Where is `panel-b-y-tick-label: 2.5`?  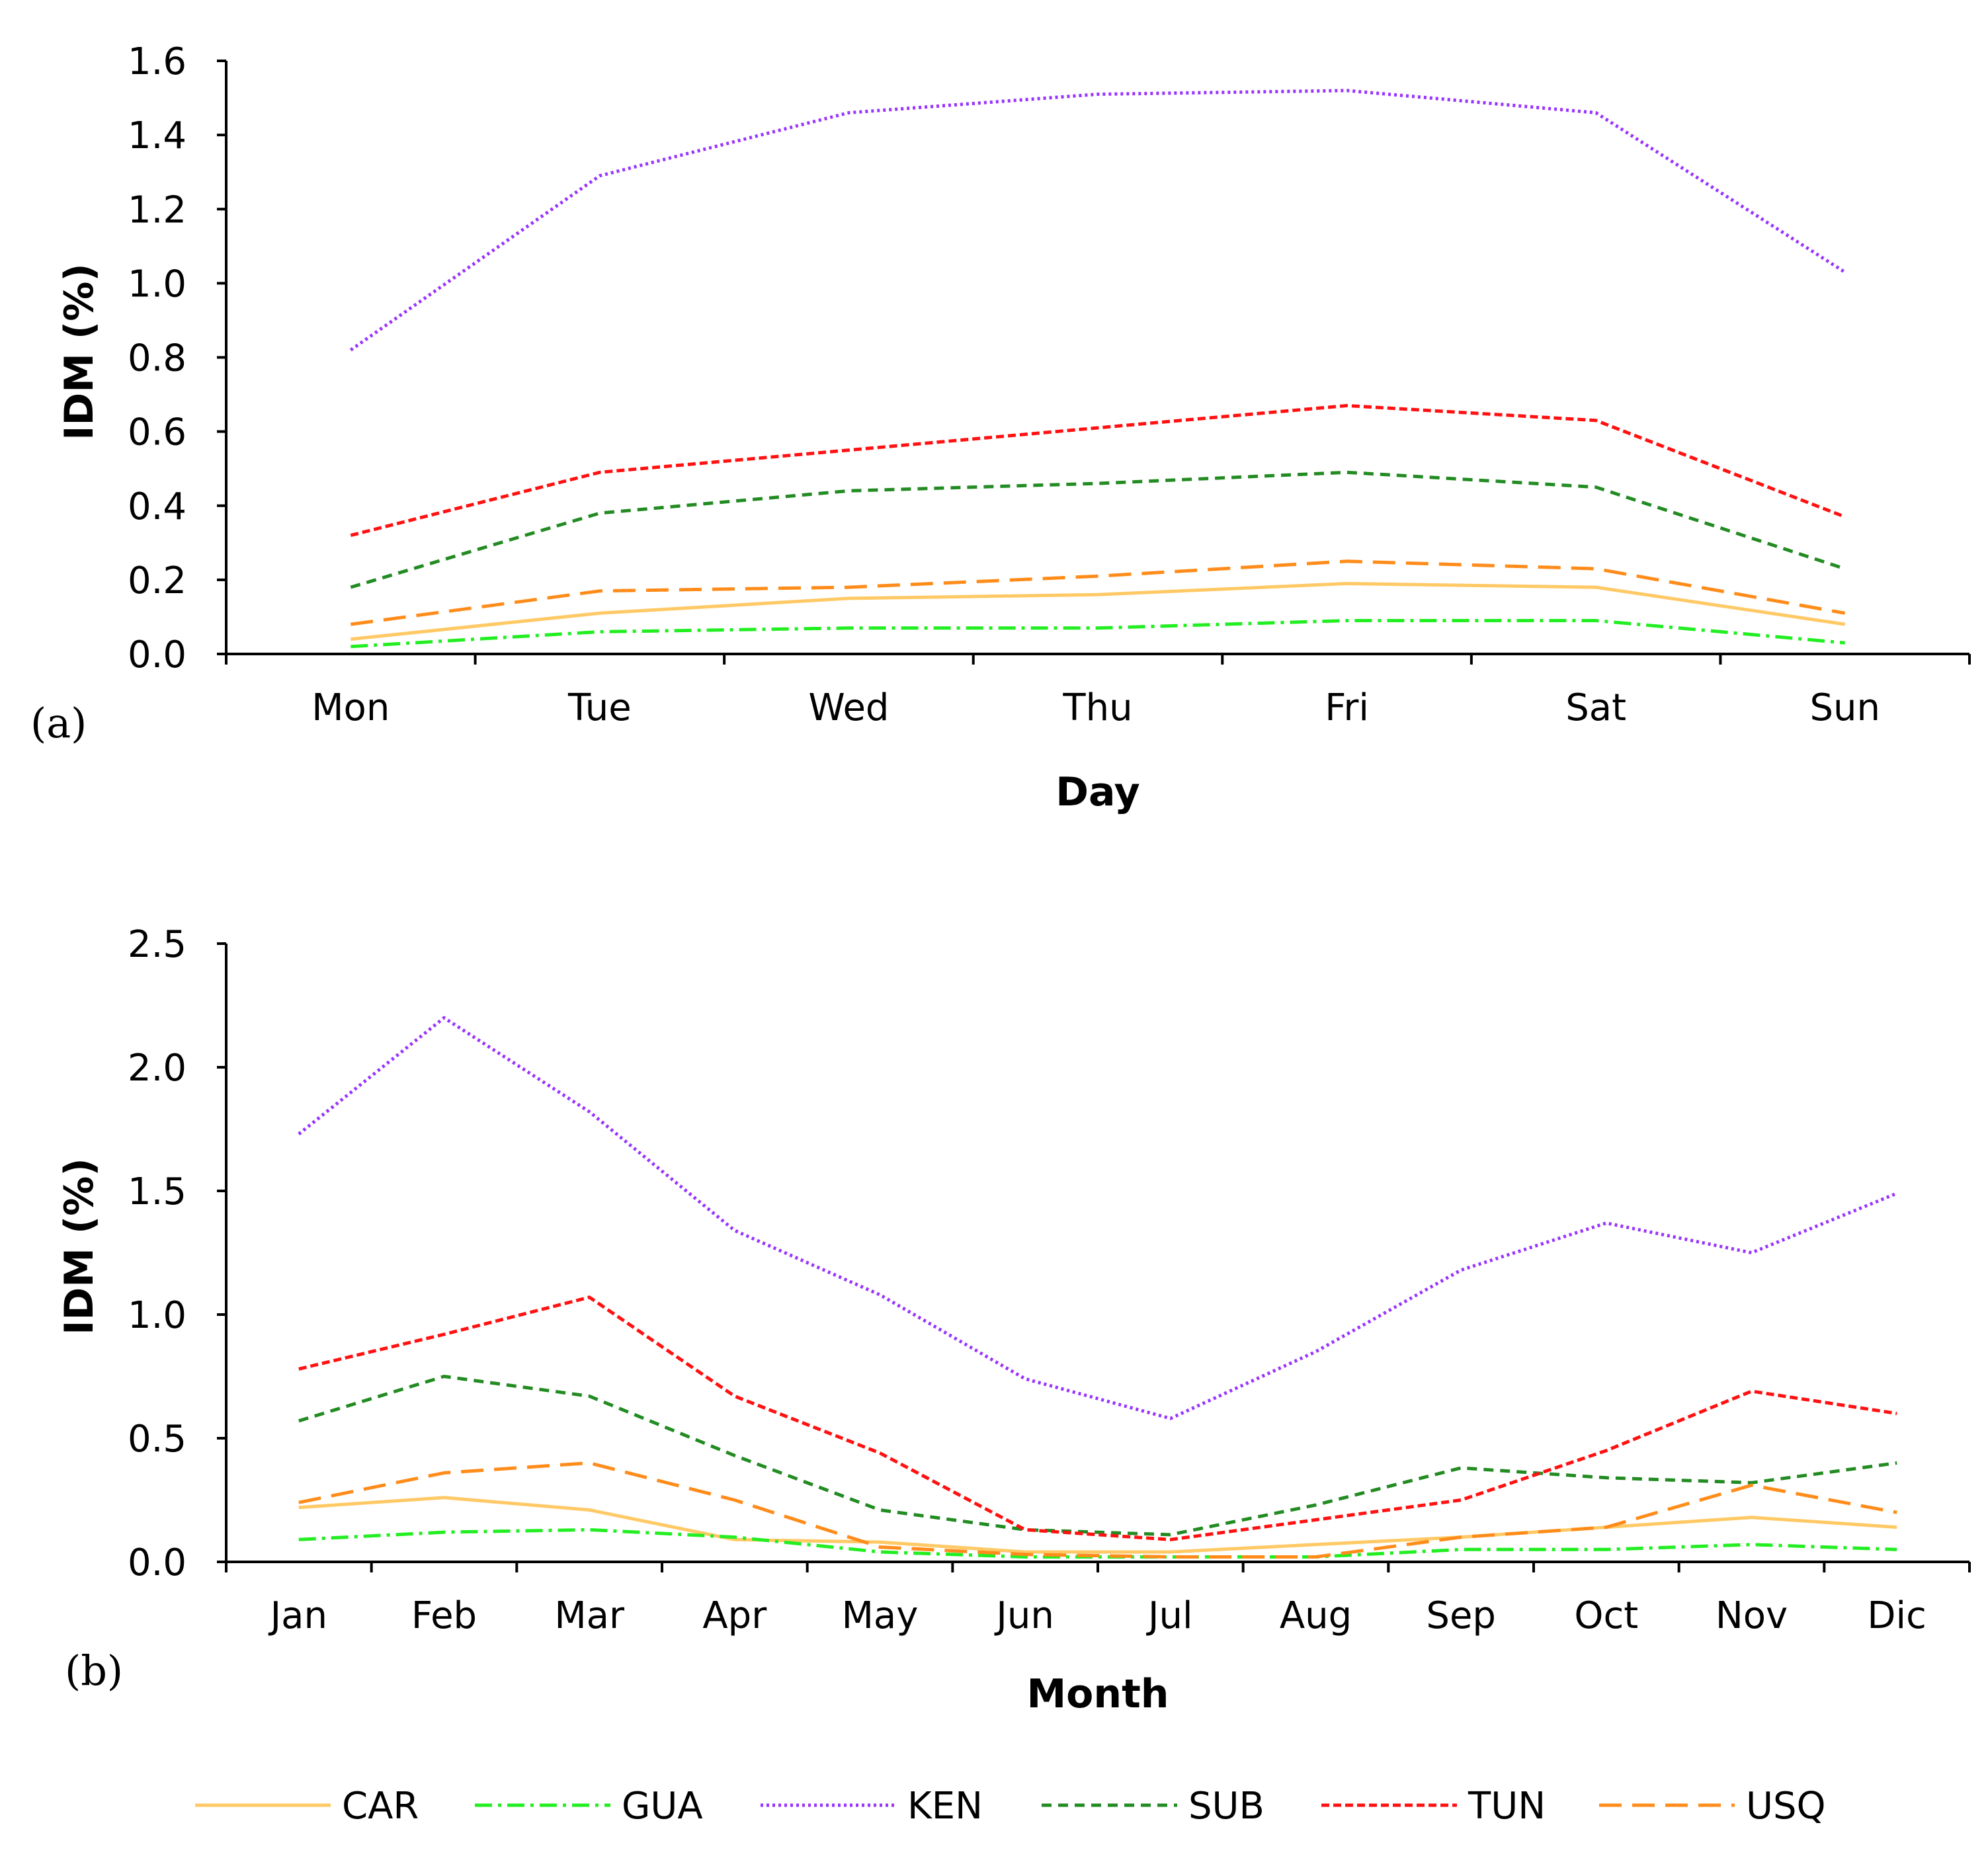 panel-b-y-tick-label: 2.5 is located at coordinates (157, 944).